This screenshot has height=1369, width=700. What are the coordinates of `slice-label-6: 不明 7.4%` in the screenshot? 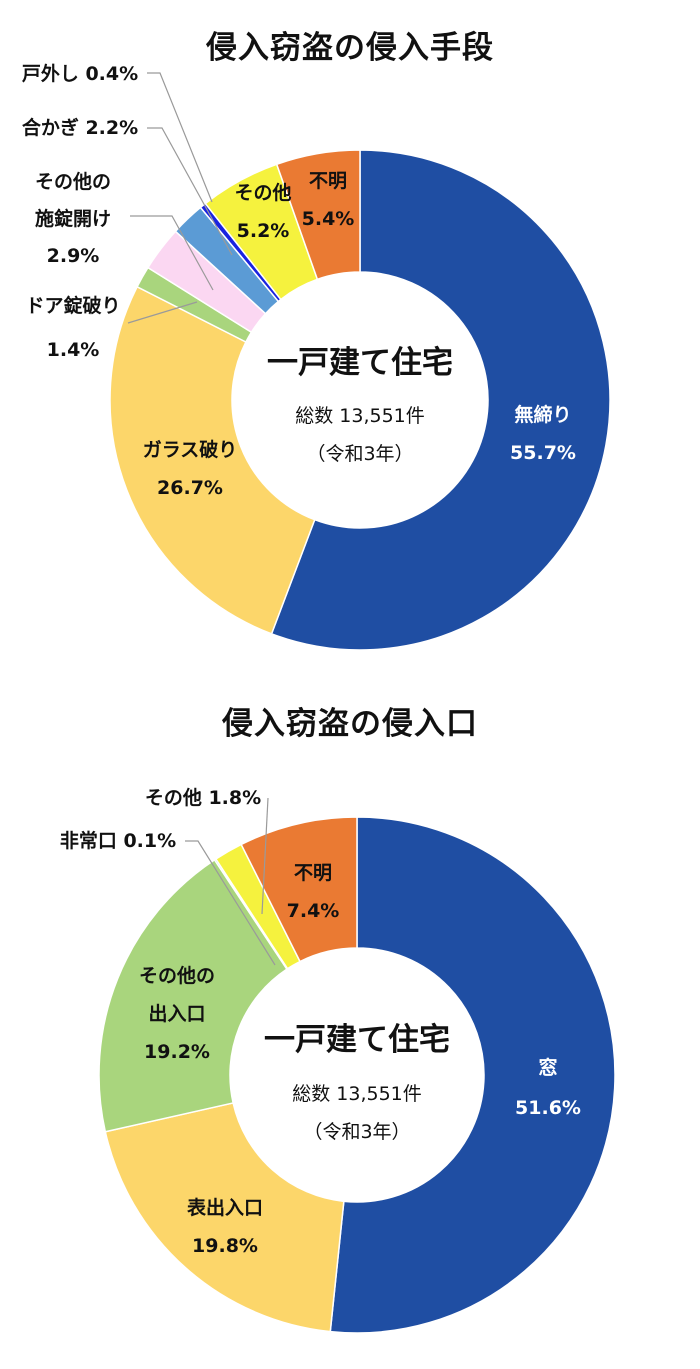 It's located at (313, 892).